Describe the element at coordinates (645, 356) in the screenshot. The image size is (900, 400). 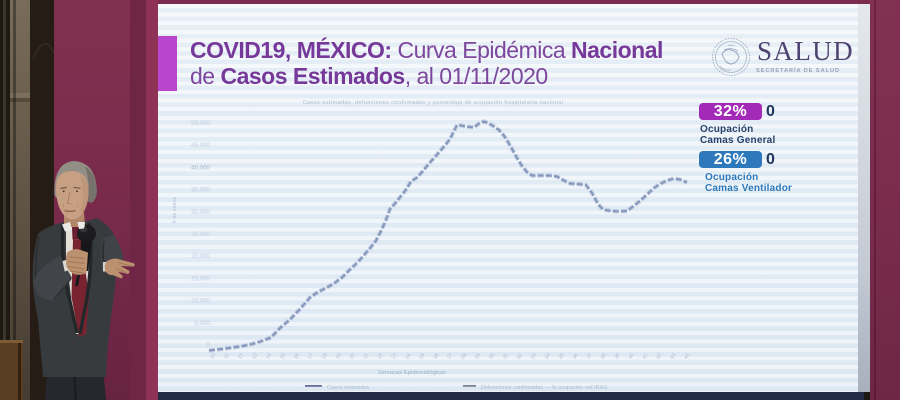
I see `svg-text: 41` at that location.